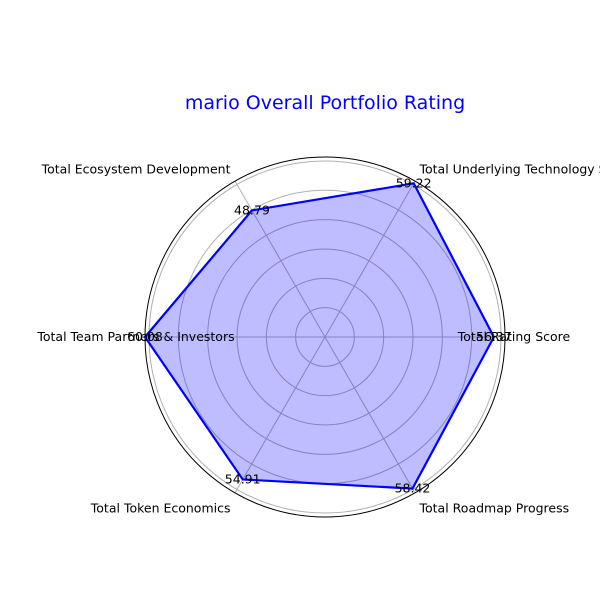 The width and height of the screenshot is (600, 600). What do you see at coordinates (413, 488) in the screenshot?
I see `value-label-6: 58.42` at bounding box center [413, 488].